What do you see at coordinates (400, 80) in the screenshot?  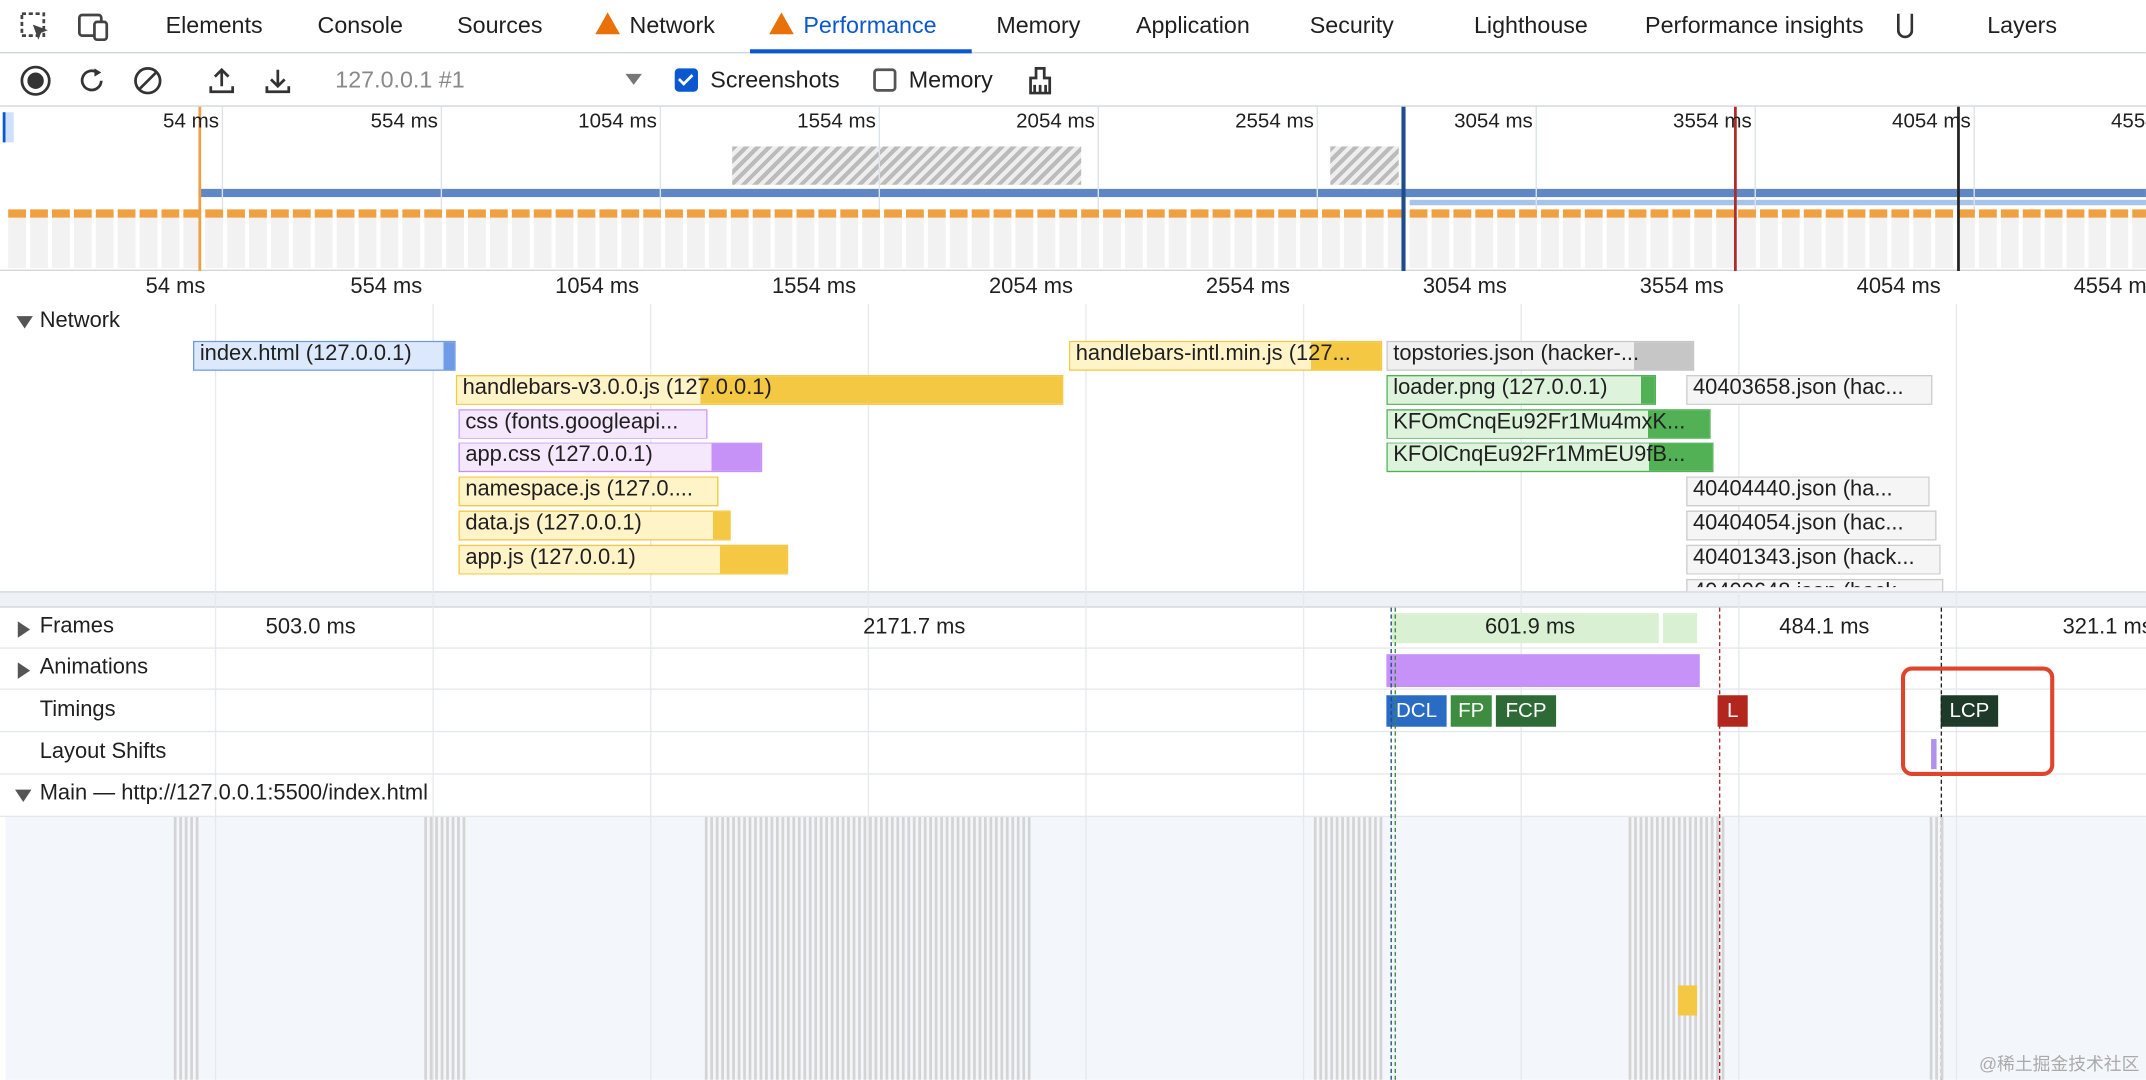 I see `target-select: 127.0.0.1 #1` at bounding box center [400, 80].